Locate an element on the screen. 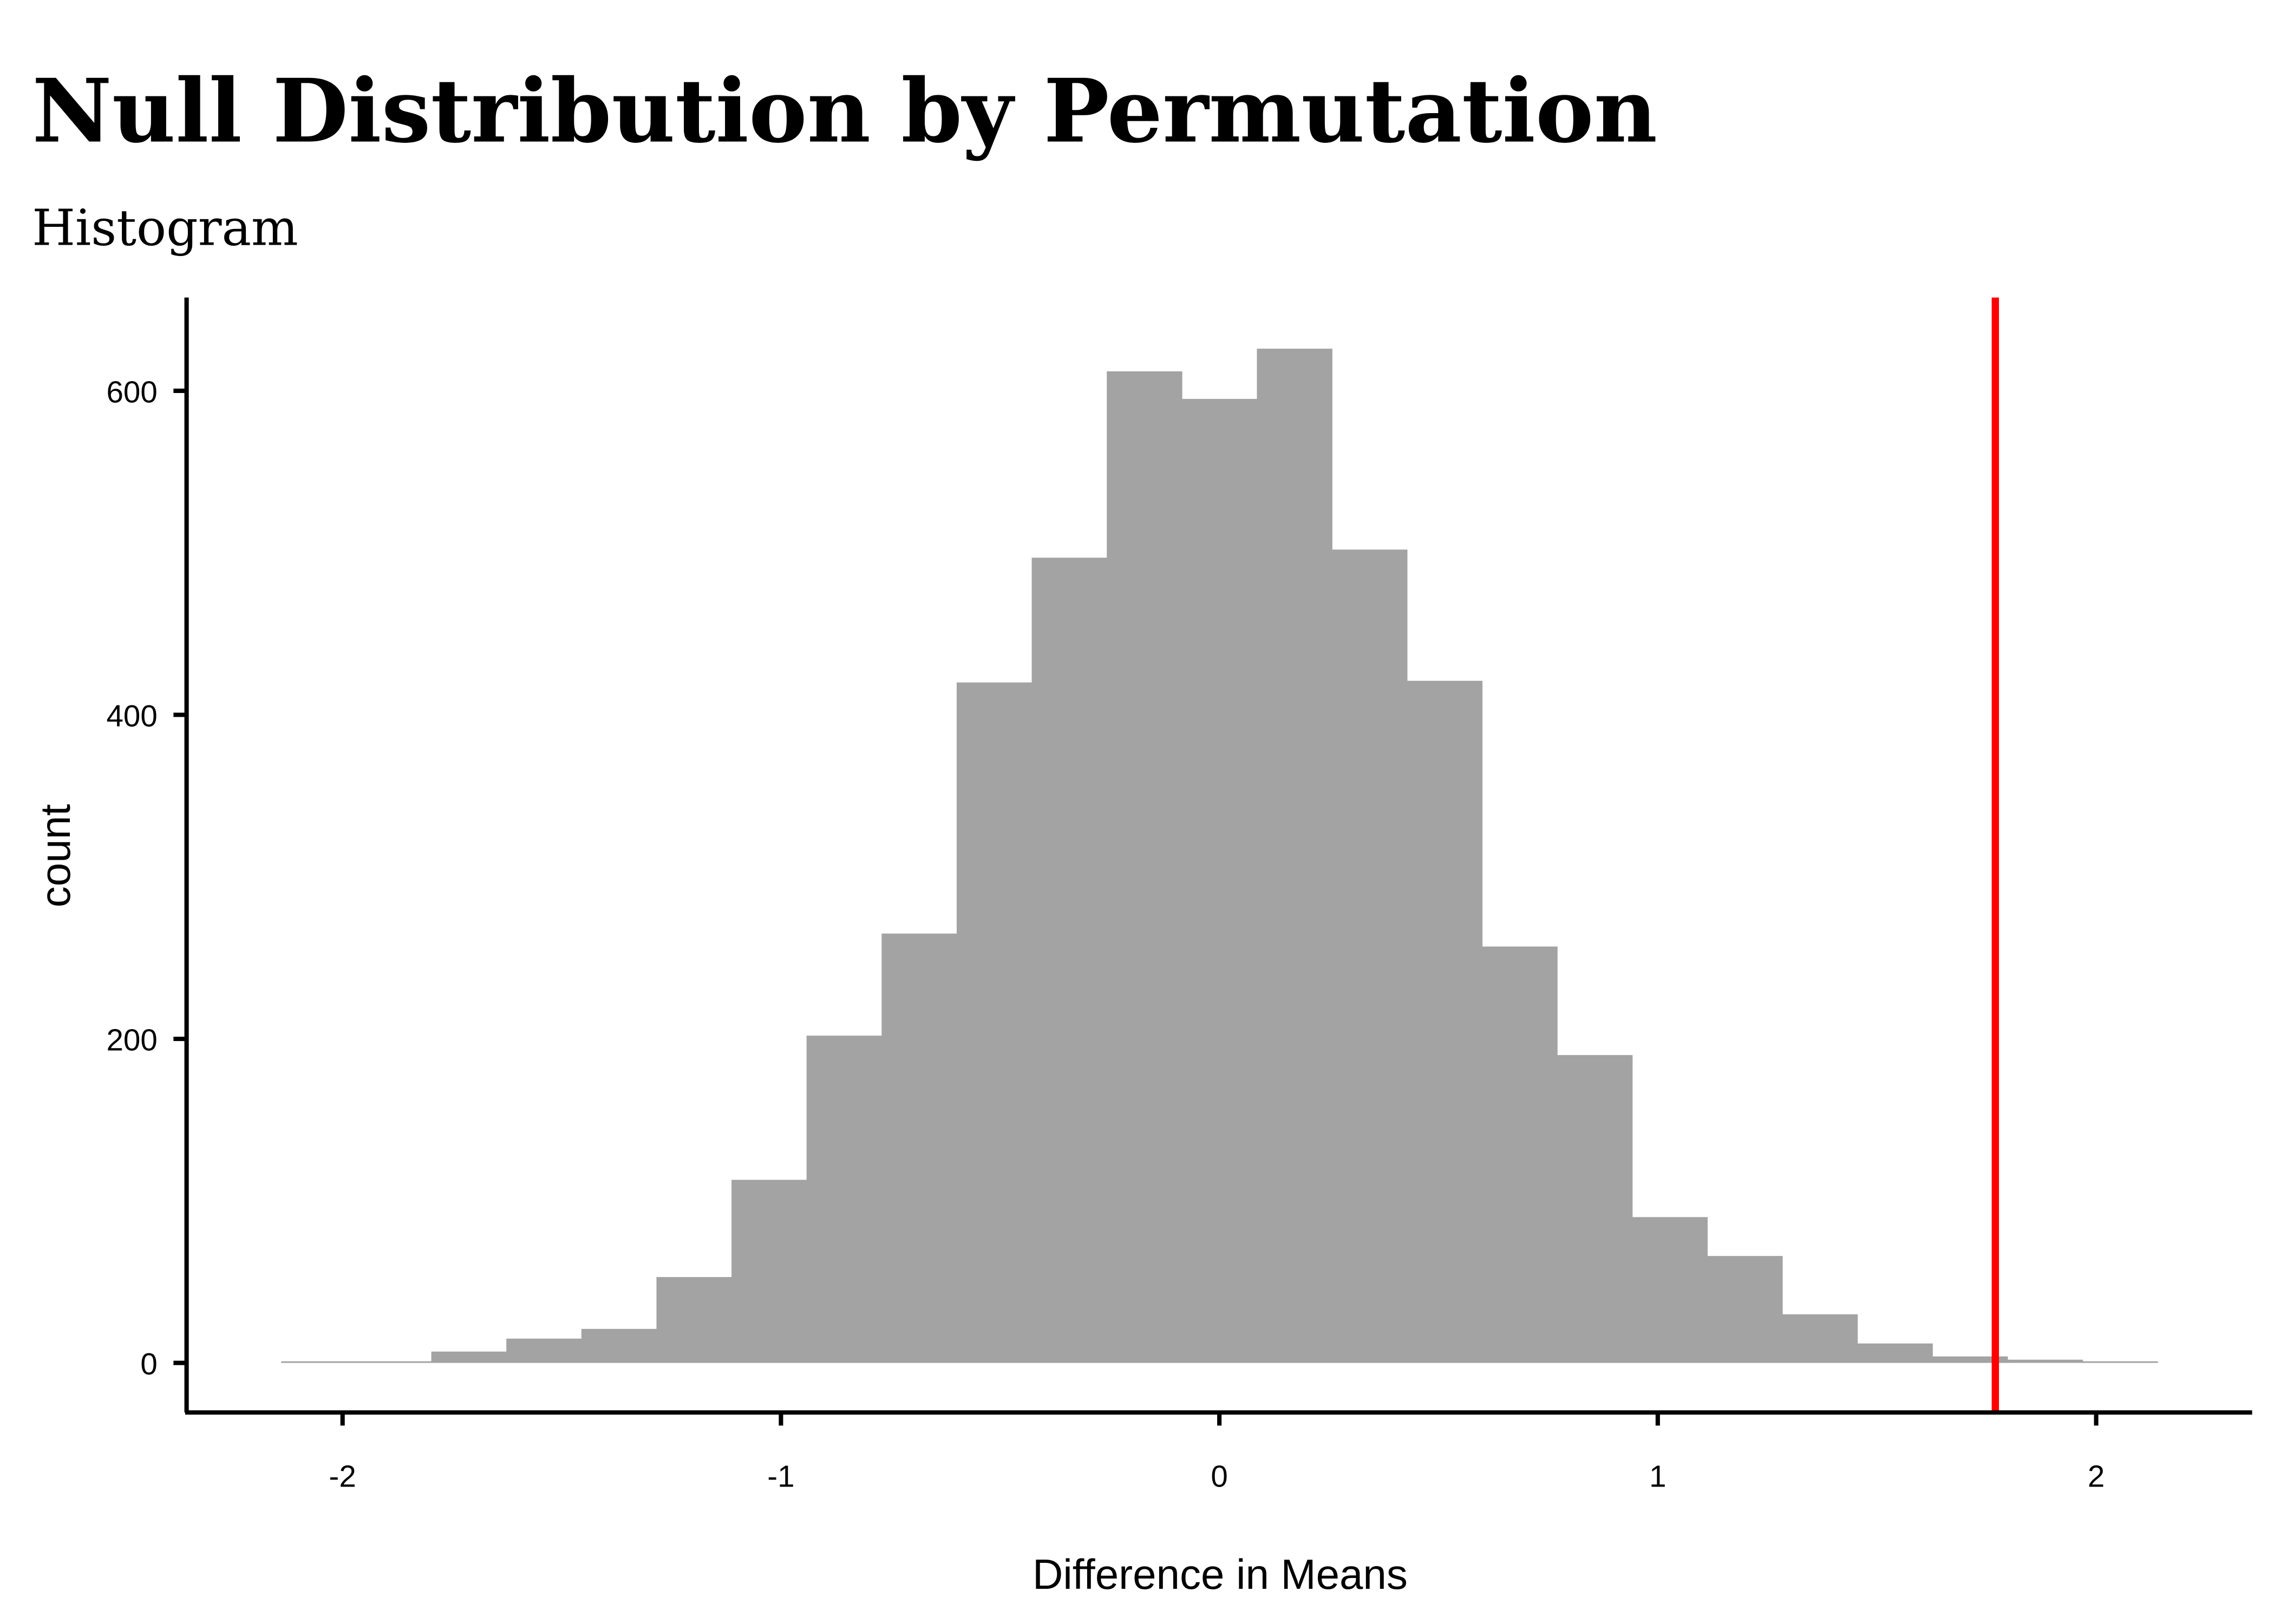  y-ticks: 0 200 400 600 is located at coordinates (147, 878).